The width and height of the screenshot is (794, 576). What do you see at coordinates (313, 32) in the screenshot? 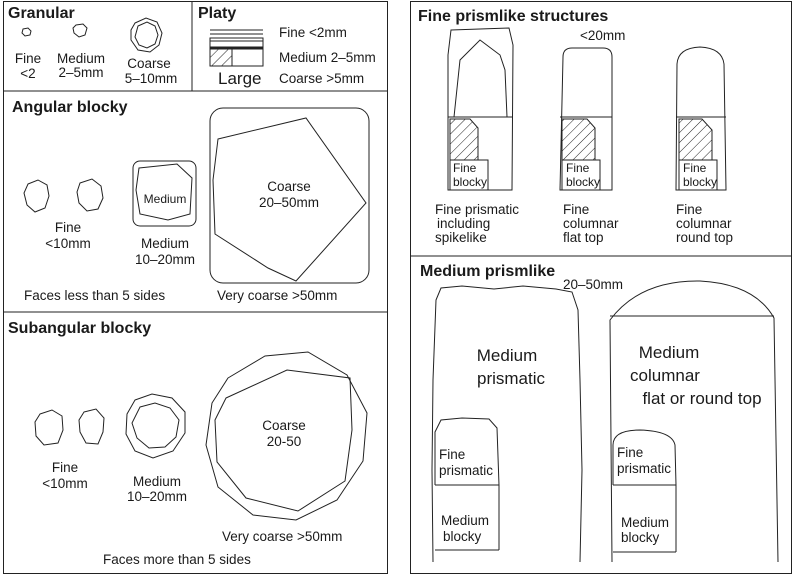
I see `platy-fine-label: Fine <2mm` at bounding box center [313, 32].